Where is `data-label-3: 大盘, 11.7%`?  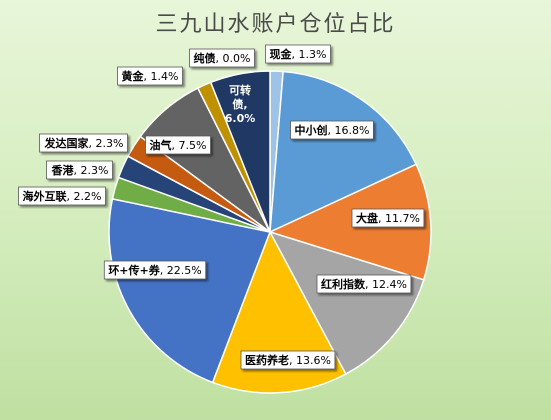
data-label-3: 大盘, 11.7% is located at coordinates (388, 218).